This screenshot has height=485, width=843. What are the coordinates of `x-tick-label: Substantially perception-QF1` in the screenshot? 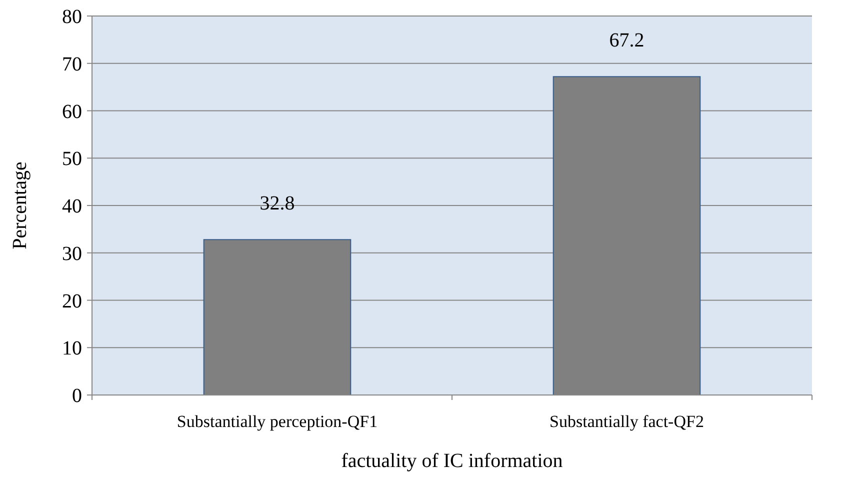 It's located at (277, 421).